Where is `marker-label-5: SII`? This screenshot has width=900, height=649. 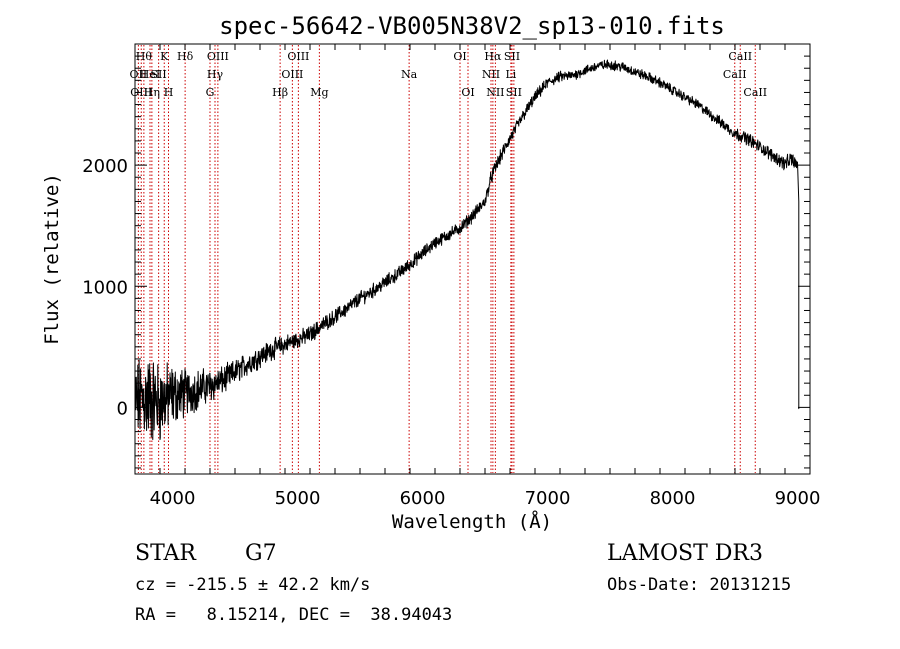
marker-label-5: SII is located at coordinates (159, 74).